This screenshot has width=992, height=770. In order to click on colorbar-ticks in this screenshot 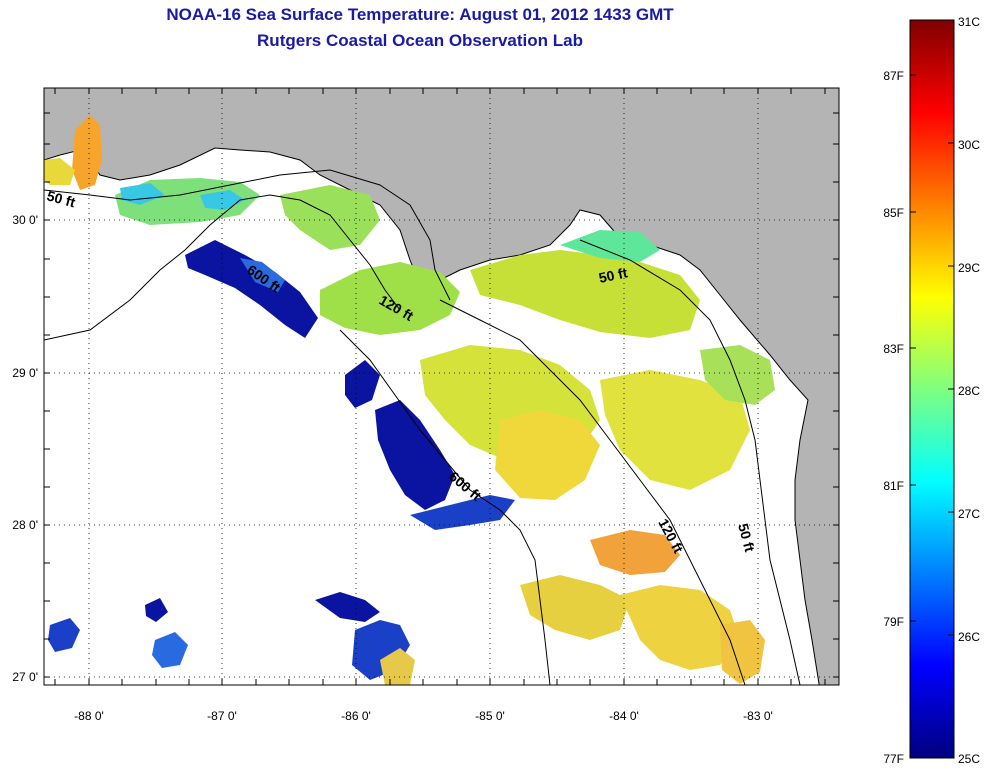, I will do `click(932, 389)`.